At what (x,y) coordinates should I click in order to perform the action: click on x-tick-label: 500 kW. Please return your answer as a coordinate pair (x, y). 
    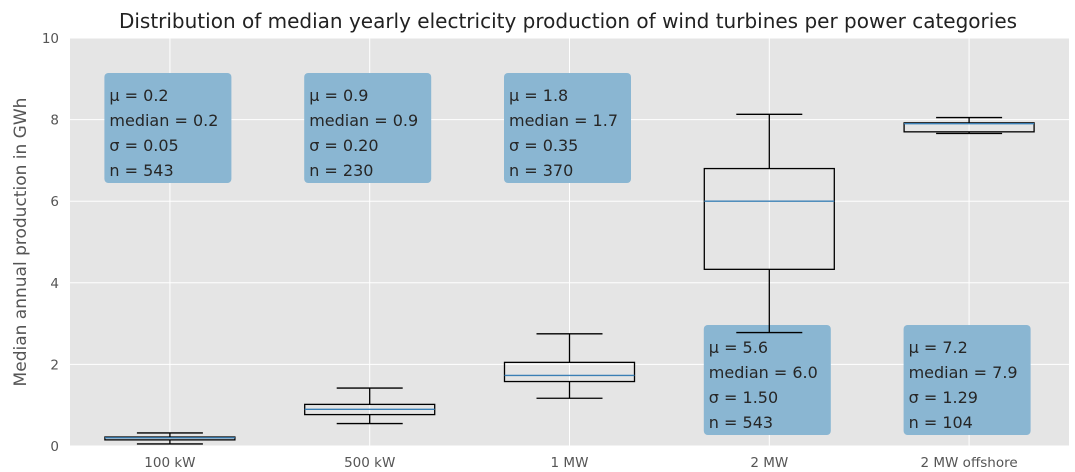
    Looking at the image, I should click on (369, 463).